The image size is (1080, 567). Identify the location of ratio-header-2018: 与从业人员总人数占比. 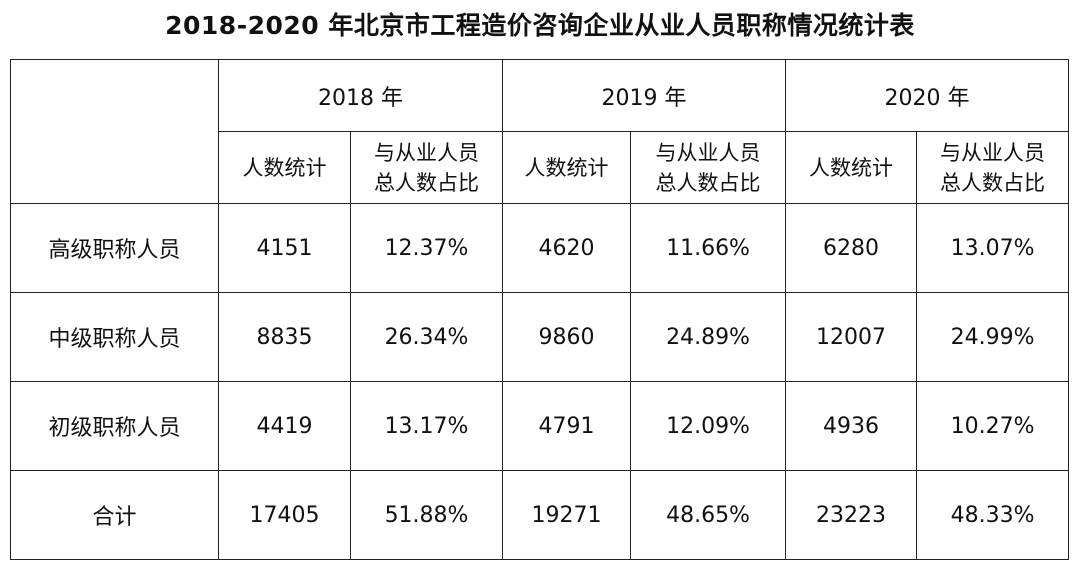
(426, 167).